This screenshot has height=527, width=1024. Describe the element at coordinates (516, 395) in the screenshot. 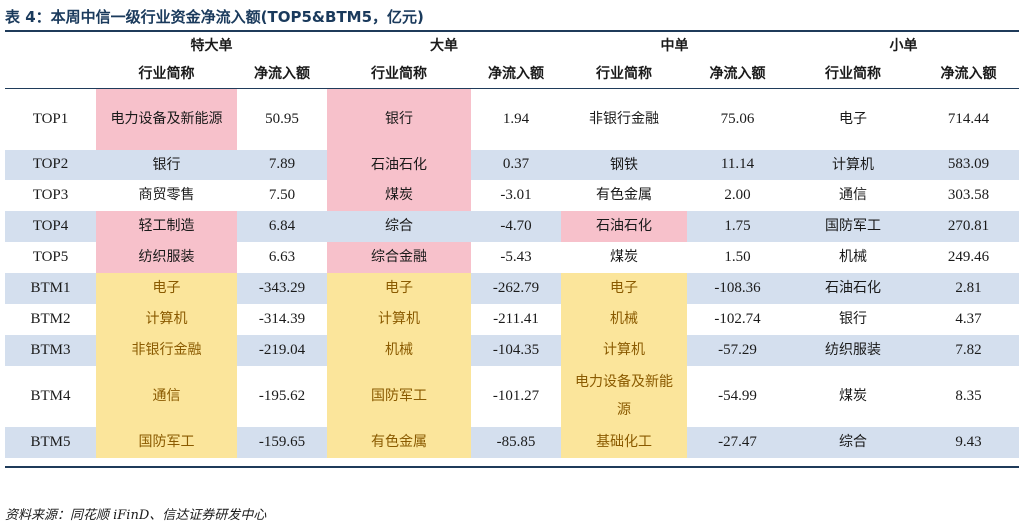

I see `netflow-cell-large: -101.27` at that location.